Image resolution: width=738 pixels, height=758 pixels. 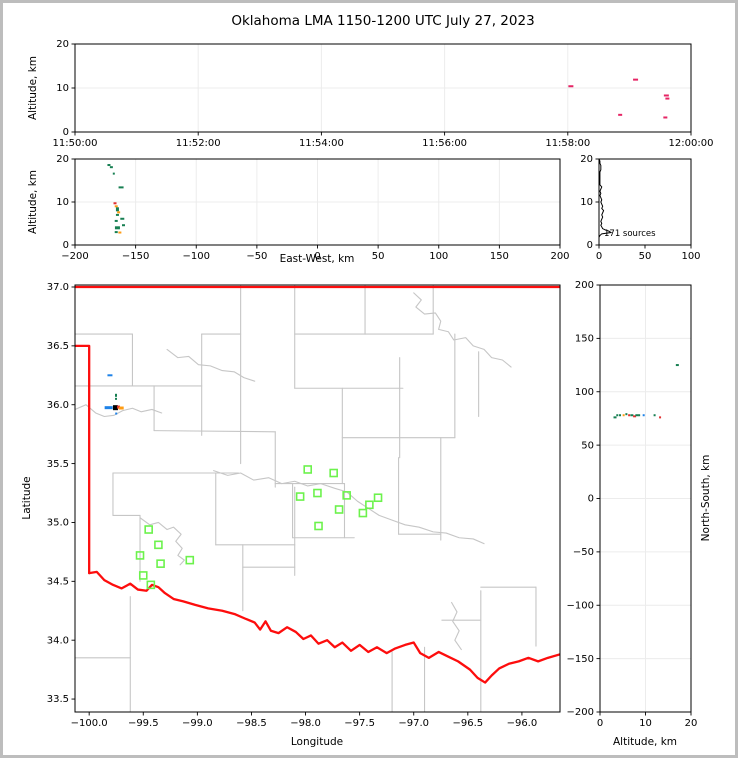 I want to click on figure-title: Oklahoma LMA 1150-1200 UTC July 27, 2023, so click(x=383, y=21).